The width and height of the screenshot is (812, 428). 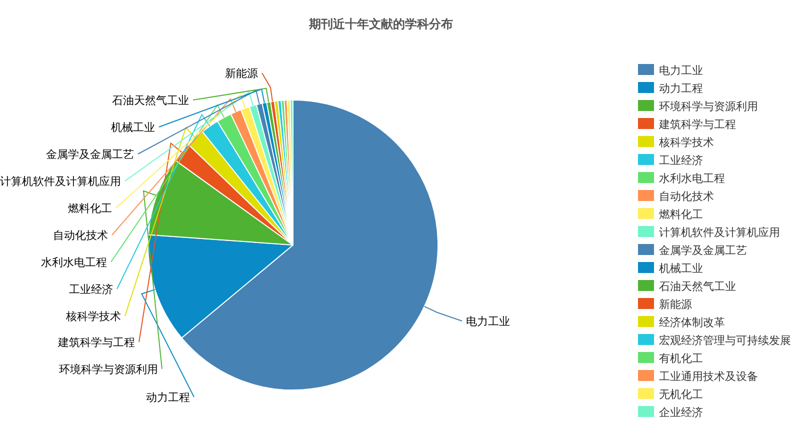 What do you see at coordinates (133, 127) in the screenshot?
I see `slice-label: 机械工业` at bounding box center [133, 127].